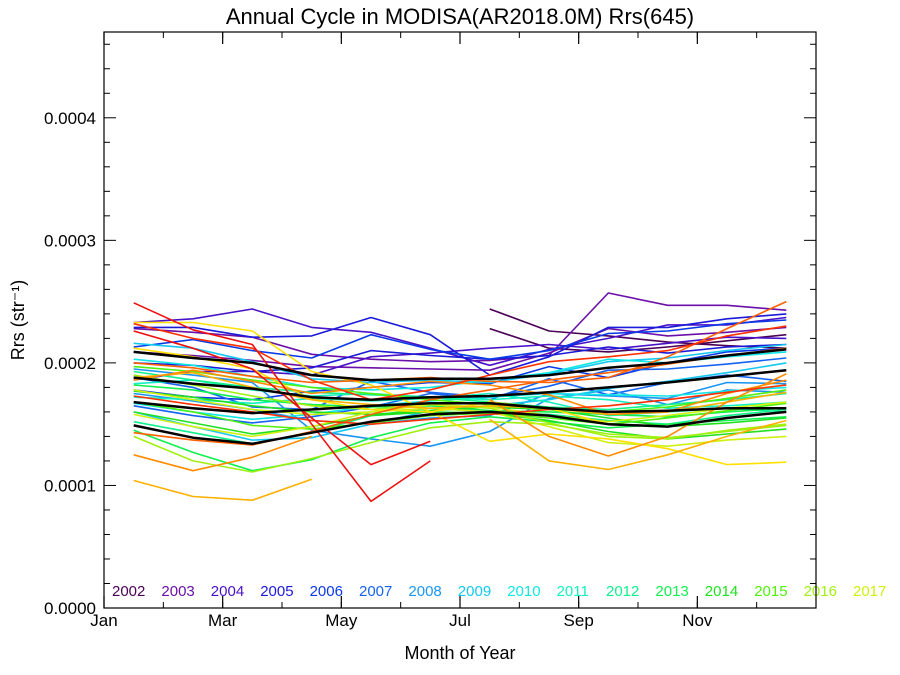 This screenshot has height=675, width=900. I want to click on year-label: 2009, so click(474, 591).